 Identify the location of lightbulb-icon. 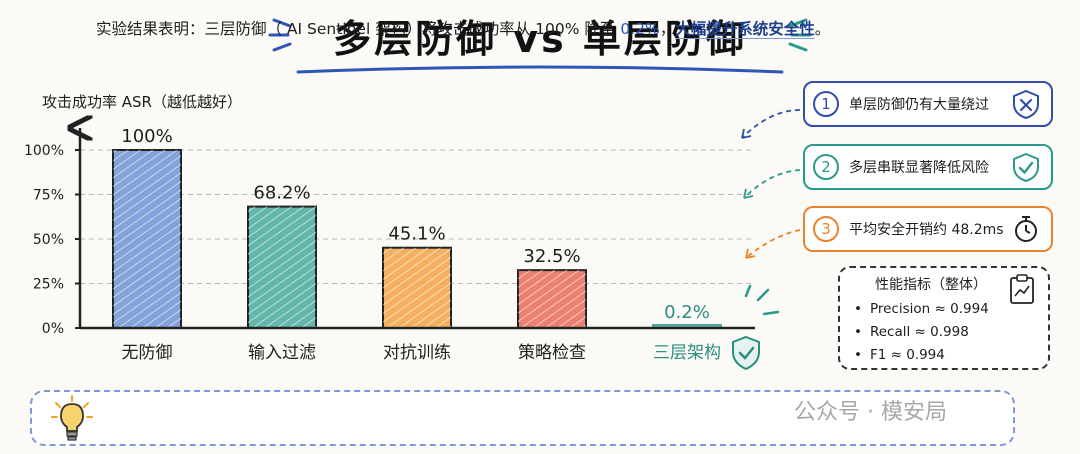
(72, 418).